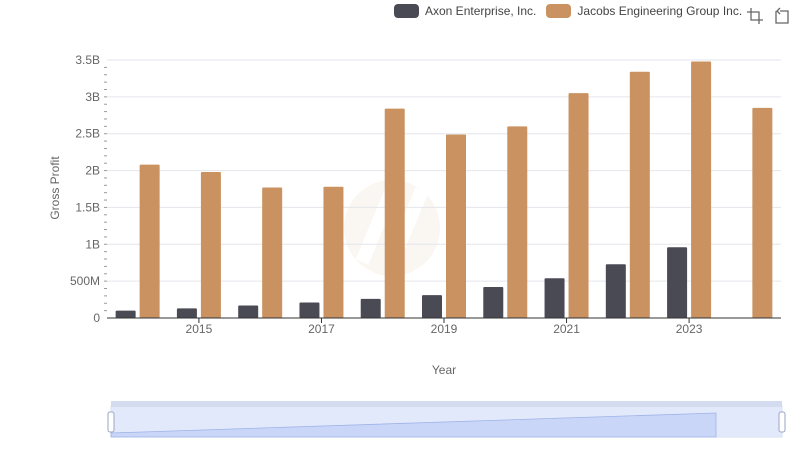 The height and width of the screenshot is (461, 800). I want to click on bar-axon-2023, so click(677, 282).